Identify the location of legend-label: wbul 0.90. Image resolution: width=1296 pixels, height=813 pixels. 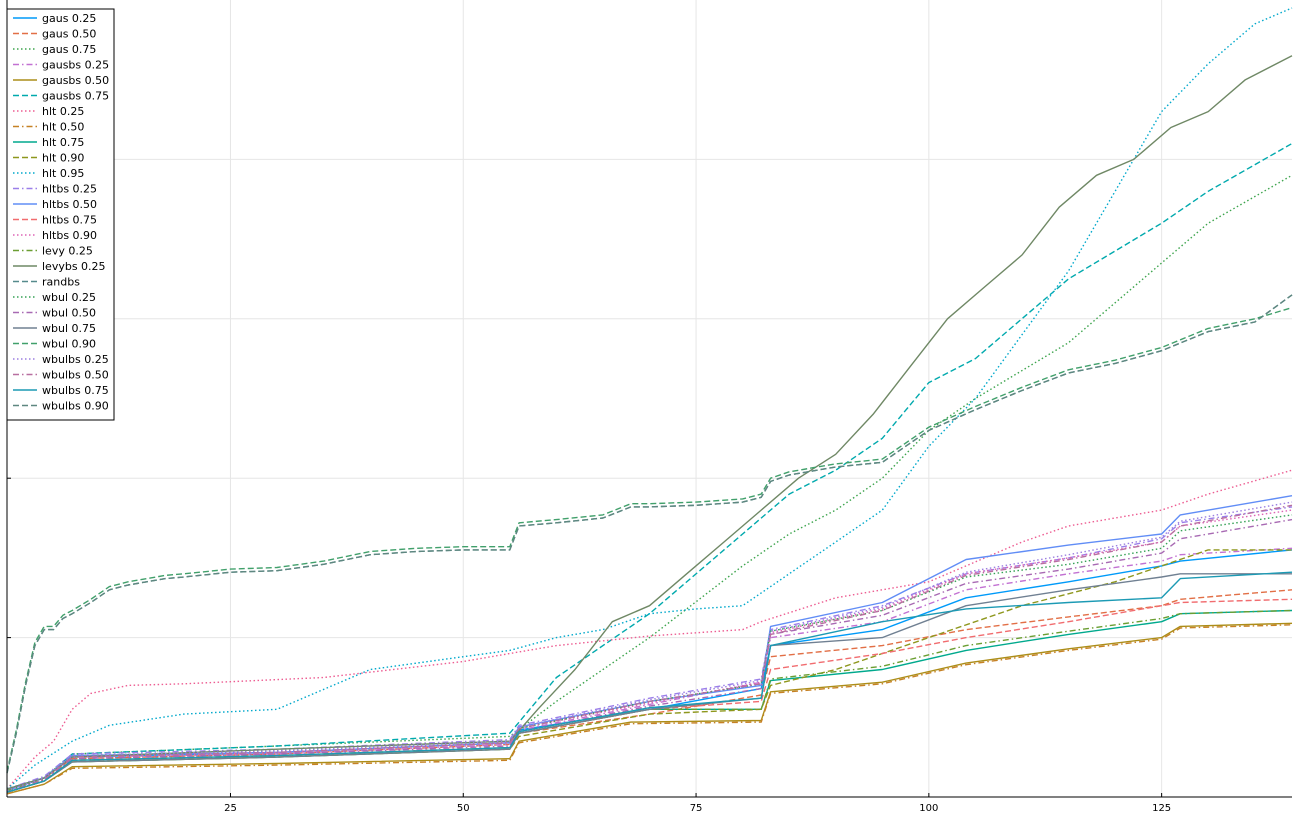
(69, 344).